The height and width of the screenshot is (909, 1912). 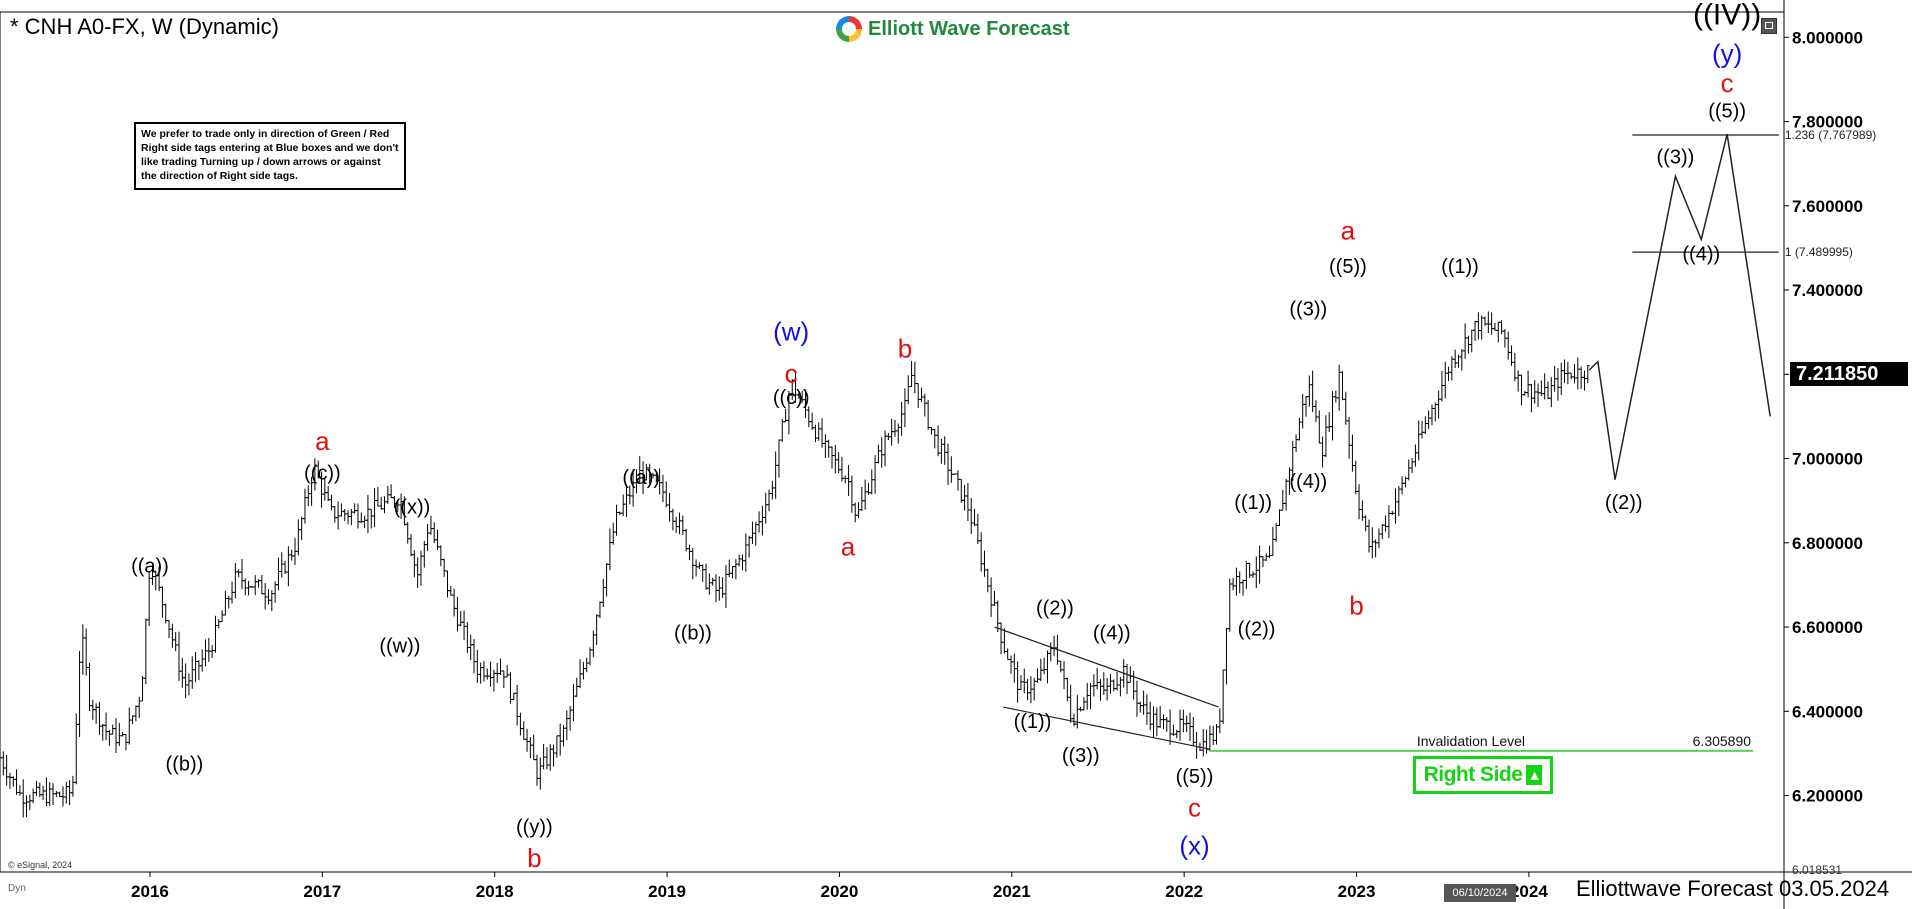 I want to click on y-tick-label: 6.200000, so click(x=1827, y=796).